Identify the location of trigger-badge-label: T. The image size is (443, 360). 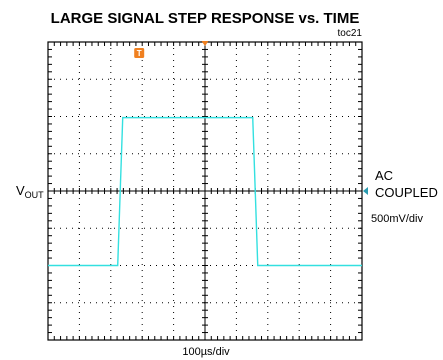
(139, 53).